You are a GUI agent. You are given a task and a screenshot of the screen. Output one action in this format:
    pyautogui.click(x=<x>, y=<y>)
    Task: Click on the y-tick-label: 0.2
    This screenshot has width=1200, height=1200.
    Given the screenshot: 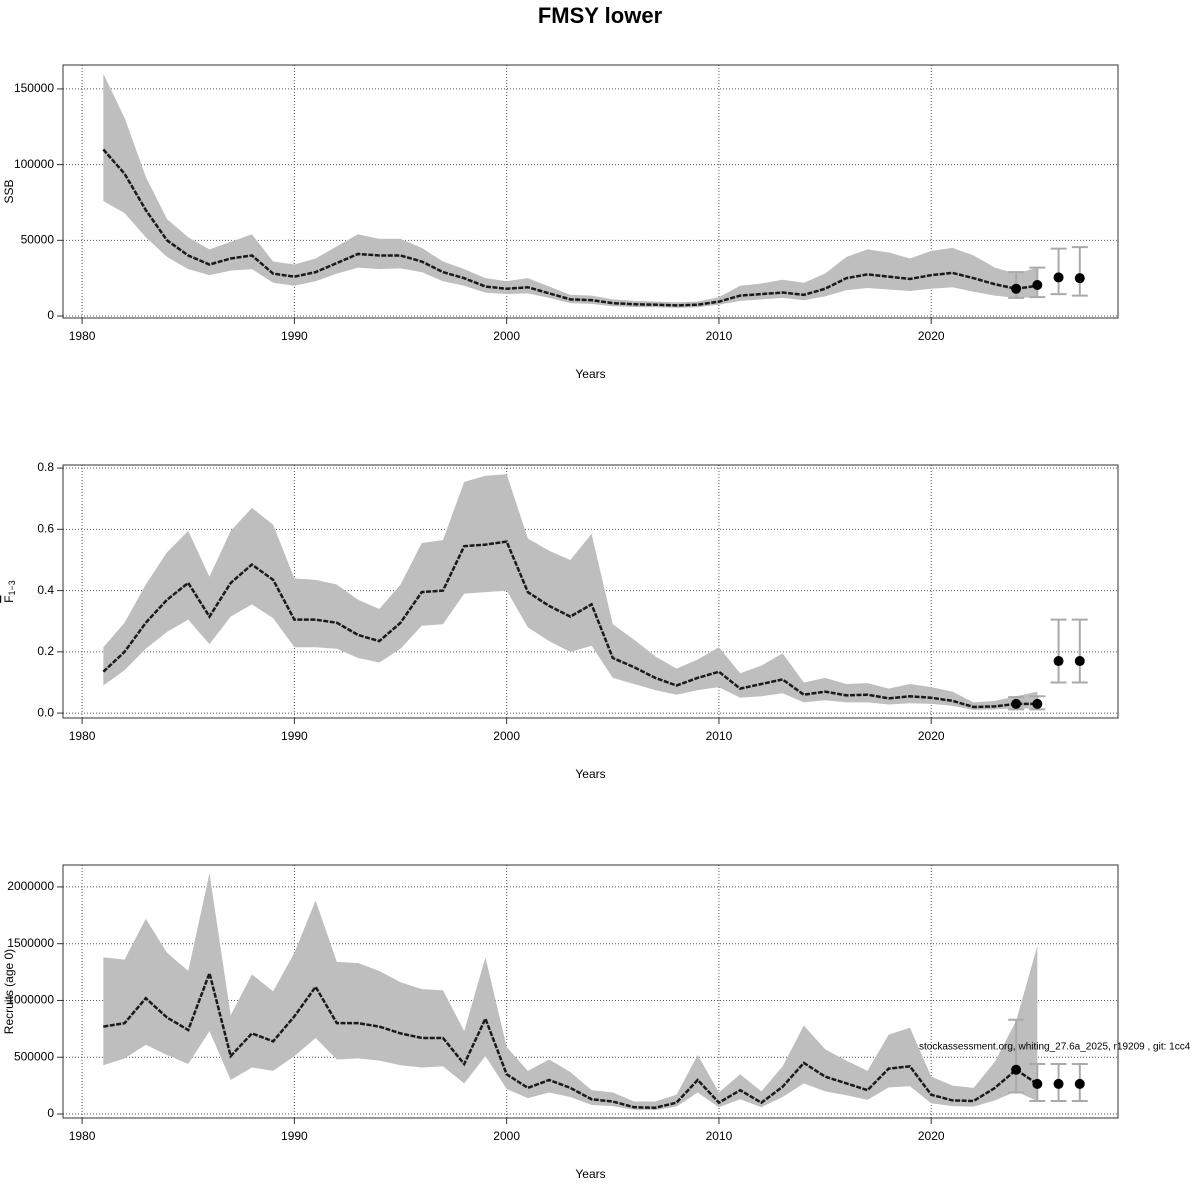 What is the action you would take?
    pyautogui.click(x=45, y=651)
    